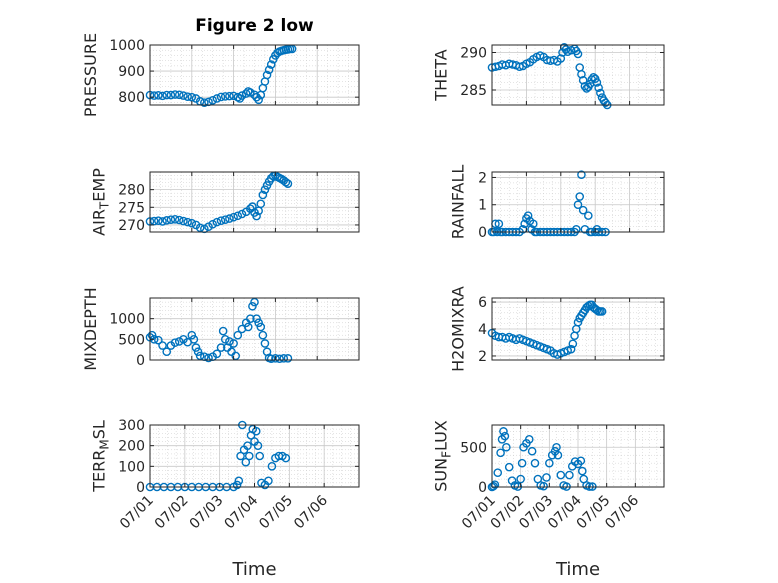 The height and width of the screenshot is (583, 778). I want to click on subplot-4: 0 1 2 RAINFALL, so click(557, 203).